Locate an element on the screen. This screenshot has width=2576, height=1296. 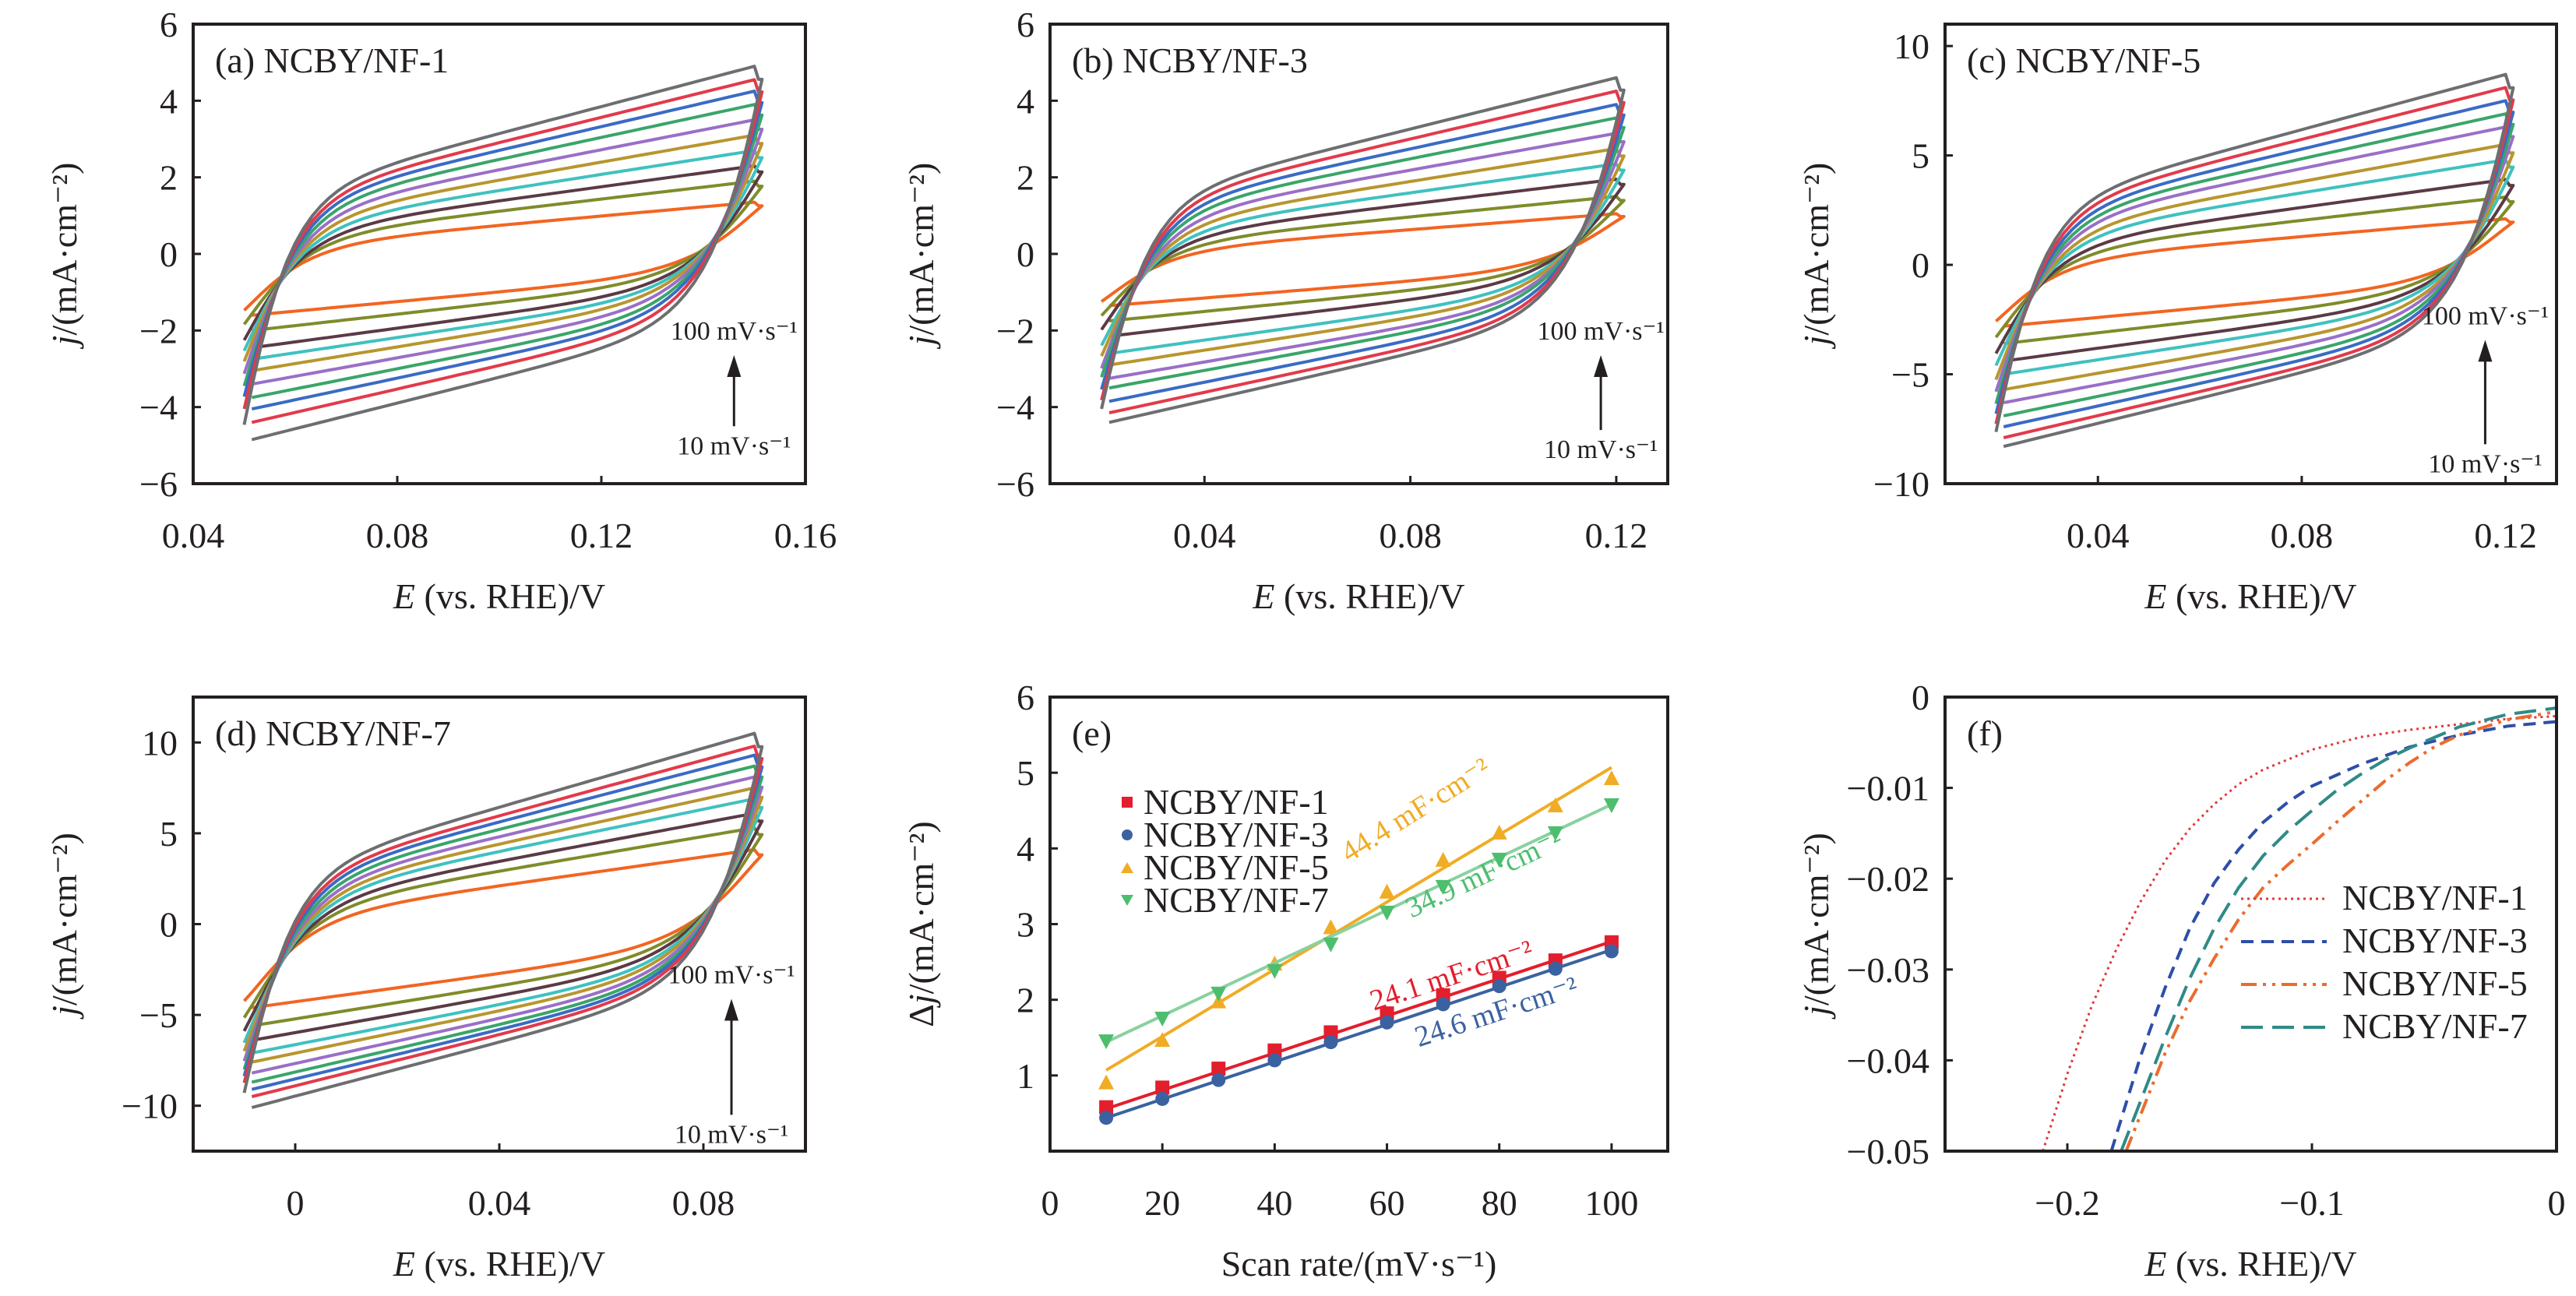
arrow-up-icon is located at coordinates (731, 1009).